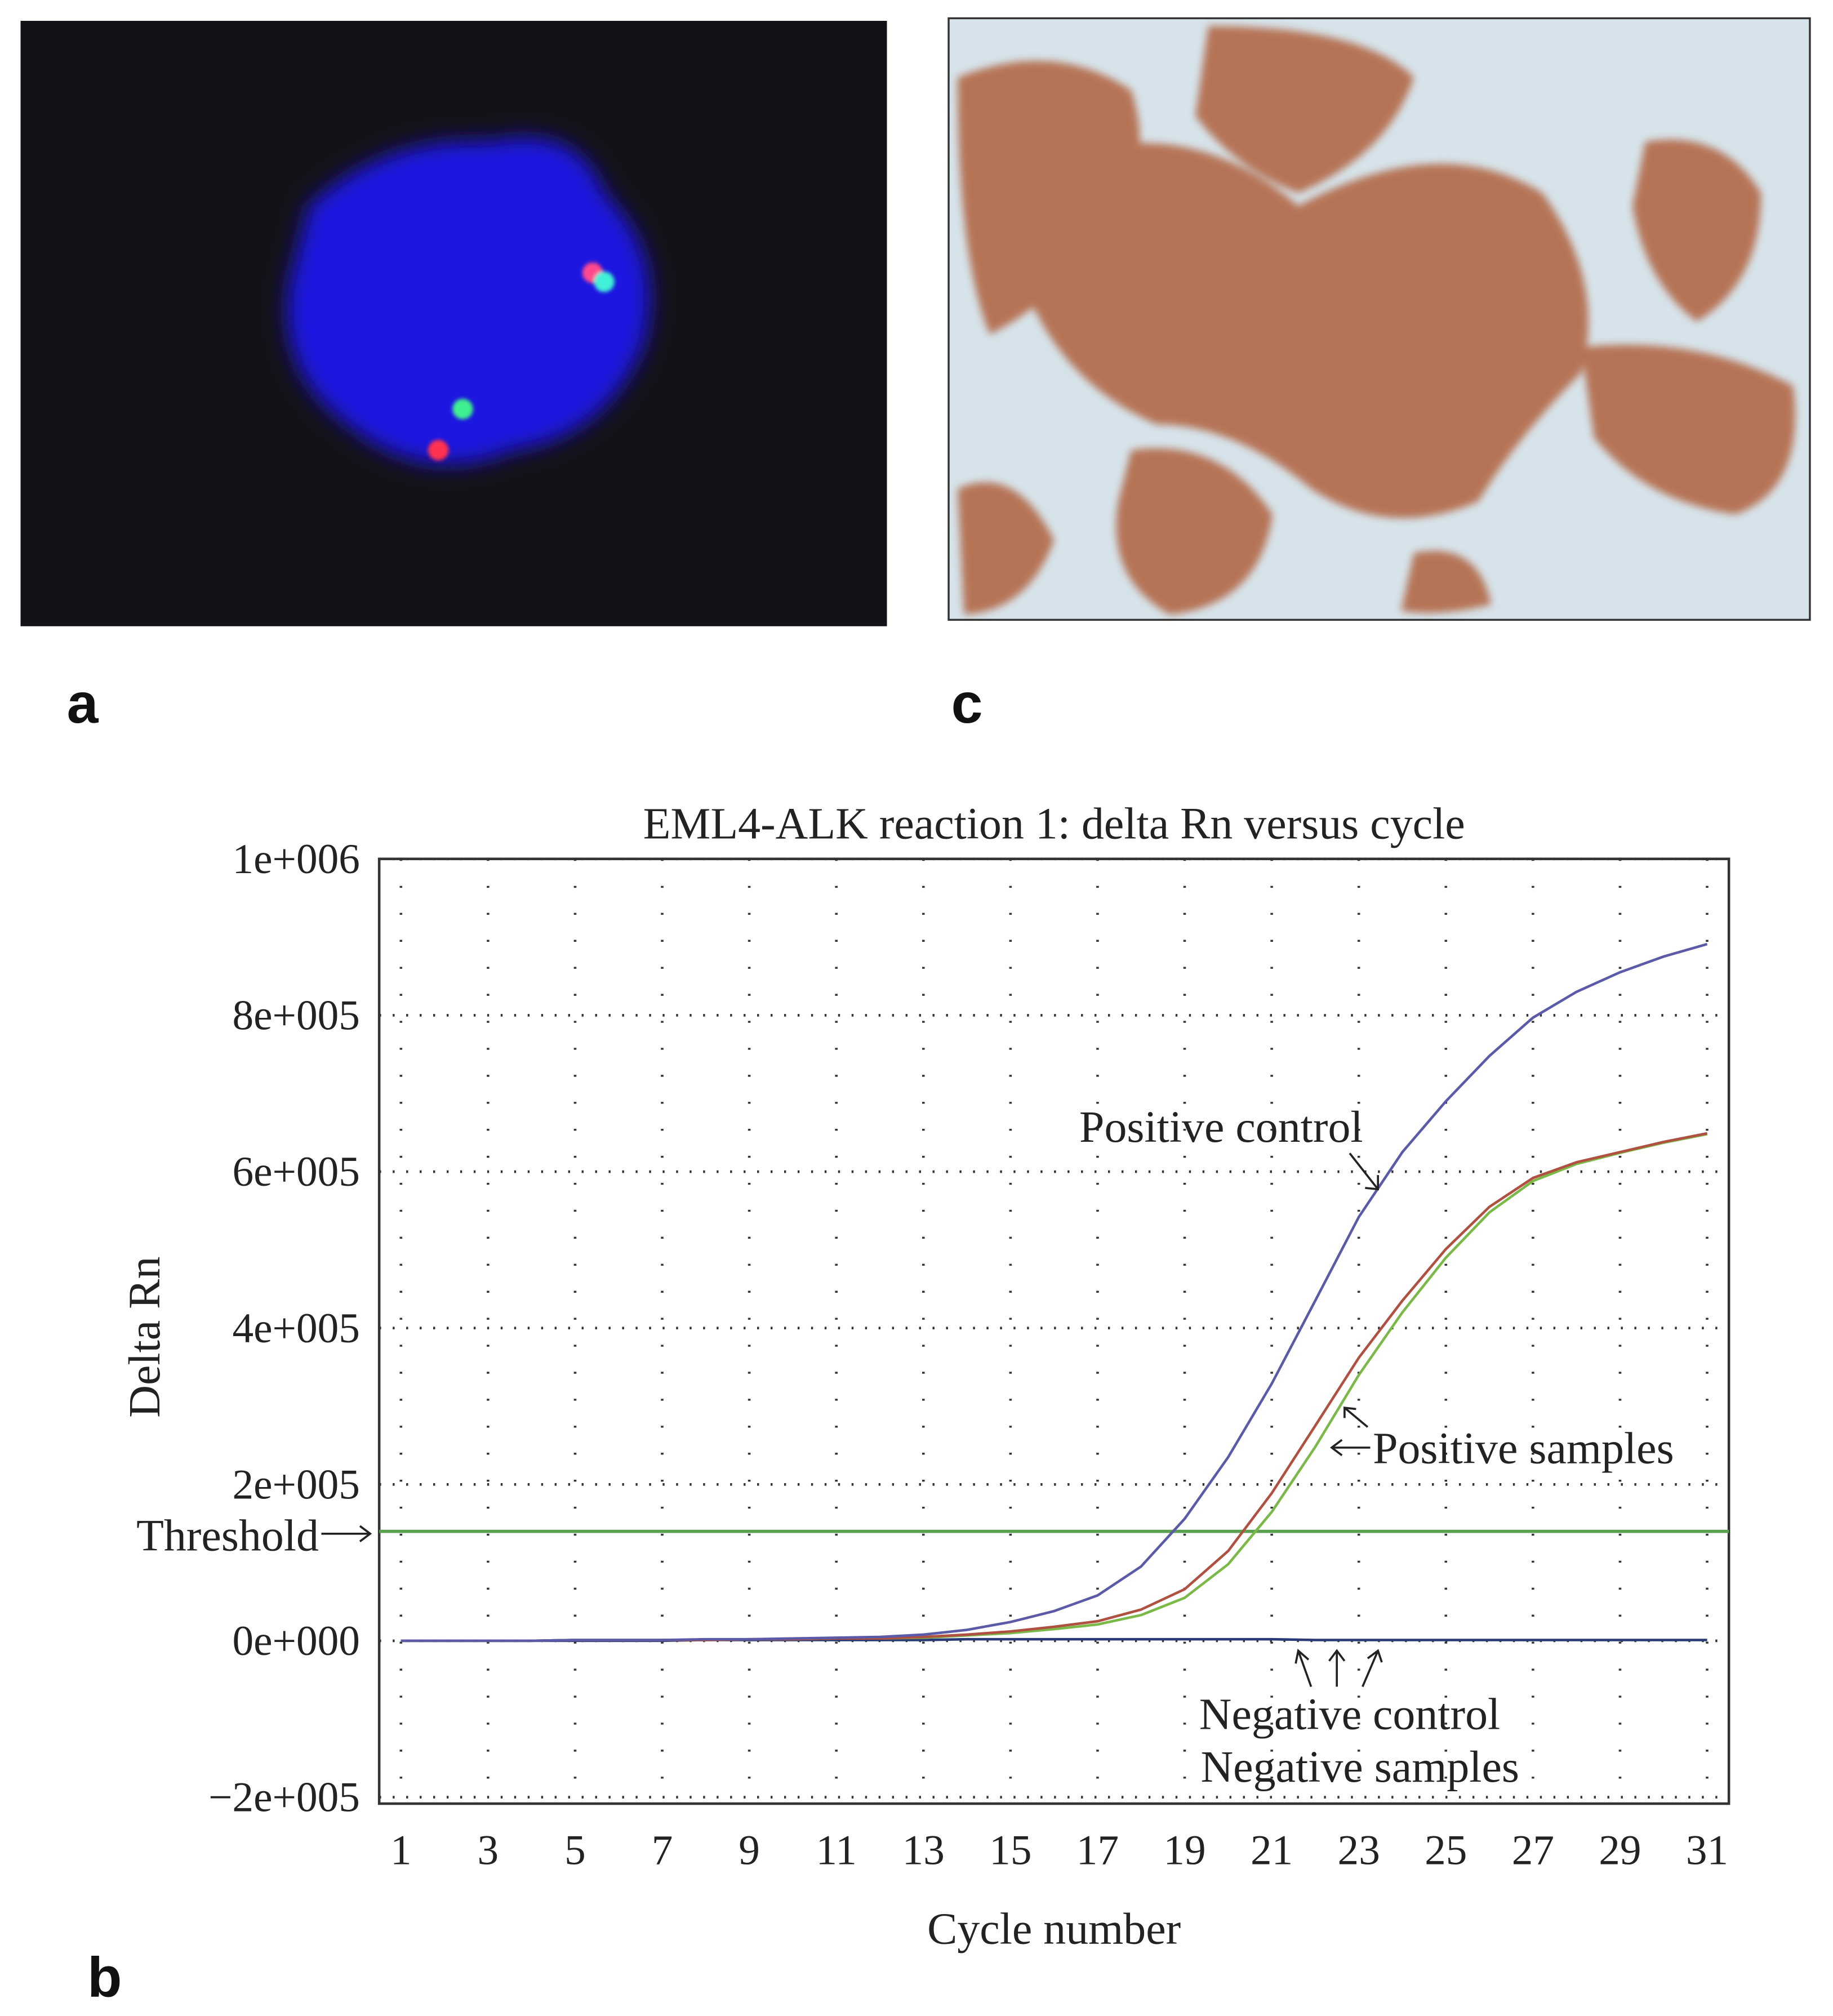 This screenshot has height=2016, width=1833. What do you see at coordinates (1010, 1850) in the screenshot?
I see `x-tick-label: 15` at bounding box center [1010, 1850].